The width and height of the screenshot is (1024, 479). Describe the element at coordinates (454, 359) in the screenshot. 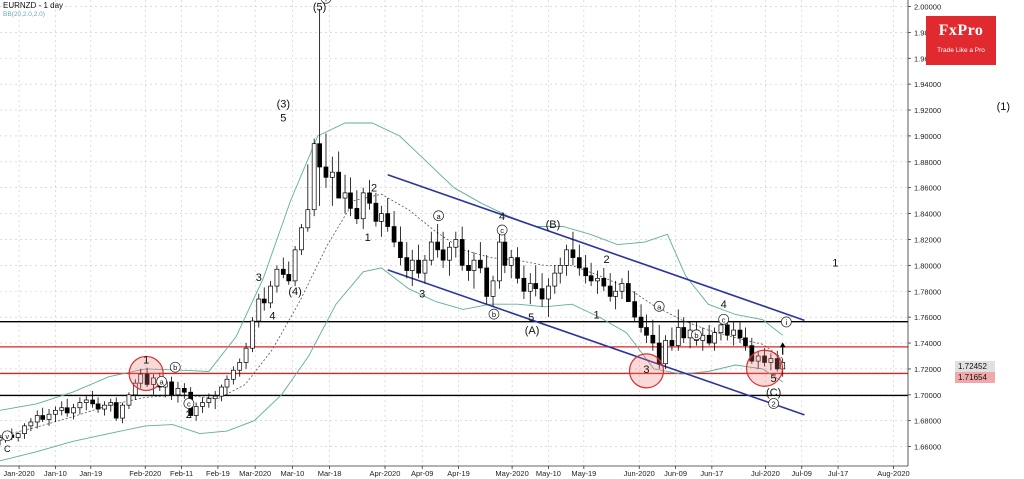

I see `horizontal-levels` at that location.